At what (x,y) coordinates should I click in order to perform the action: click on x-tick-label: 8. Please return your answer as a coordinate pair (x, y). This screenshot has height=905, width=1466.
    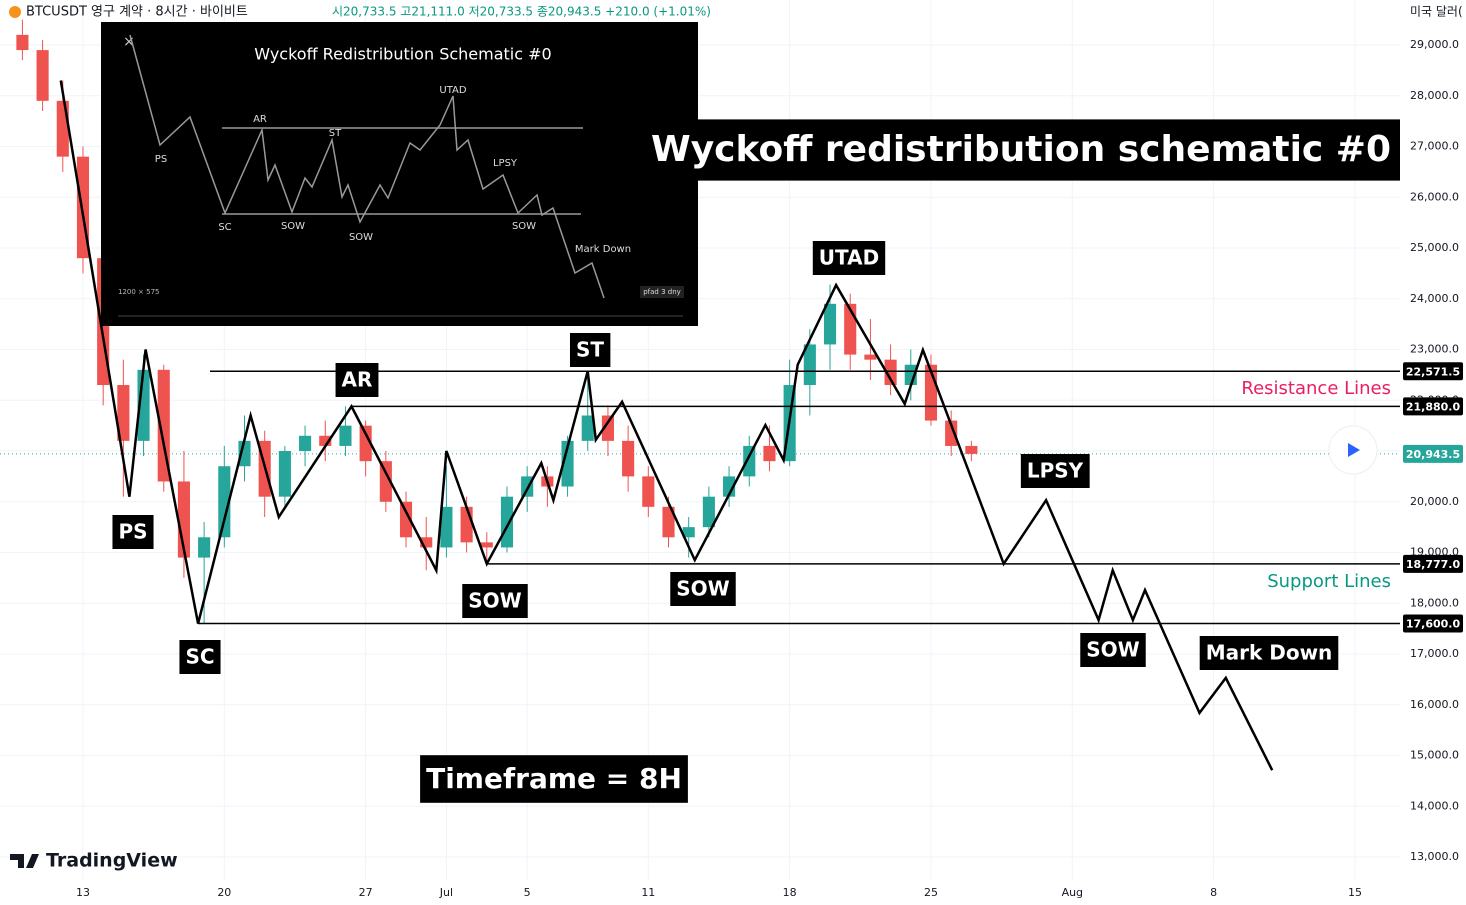
    Looking at the image, I should click on (1213, 892).